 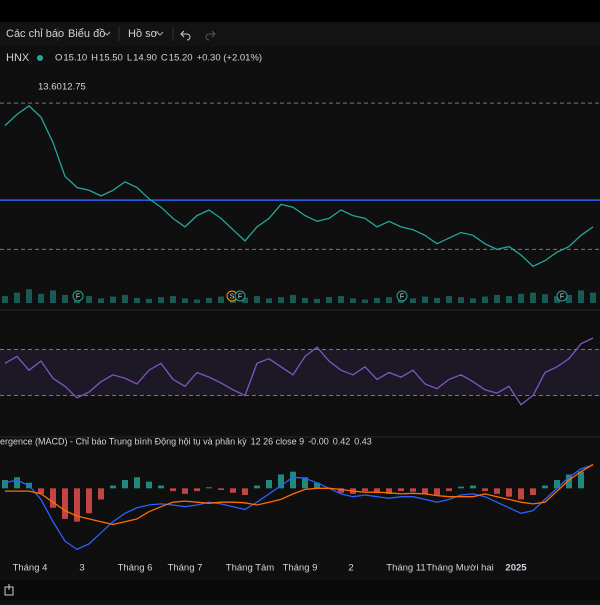 I want to click on chart-button: Biểu đồ, so click(x=86, y=34).